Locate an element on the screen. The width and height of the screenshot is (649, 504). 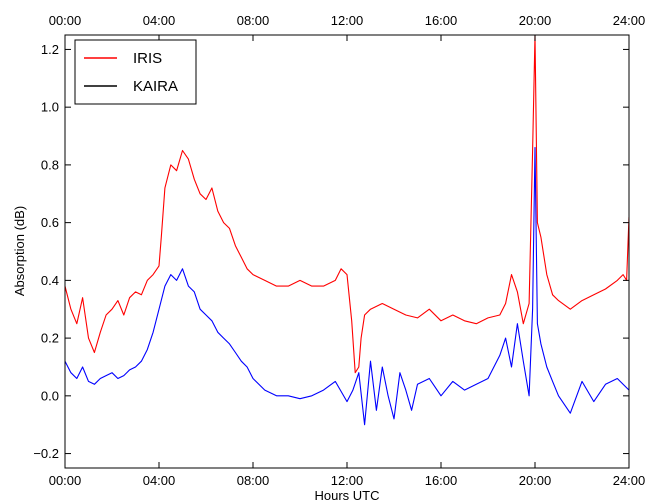
x-tick-label: 20:00 is located at coordinates (535, 480).